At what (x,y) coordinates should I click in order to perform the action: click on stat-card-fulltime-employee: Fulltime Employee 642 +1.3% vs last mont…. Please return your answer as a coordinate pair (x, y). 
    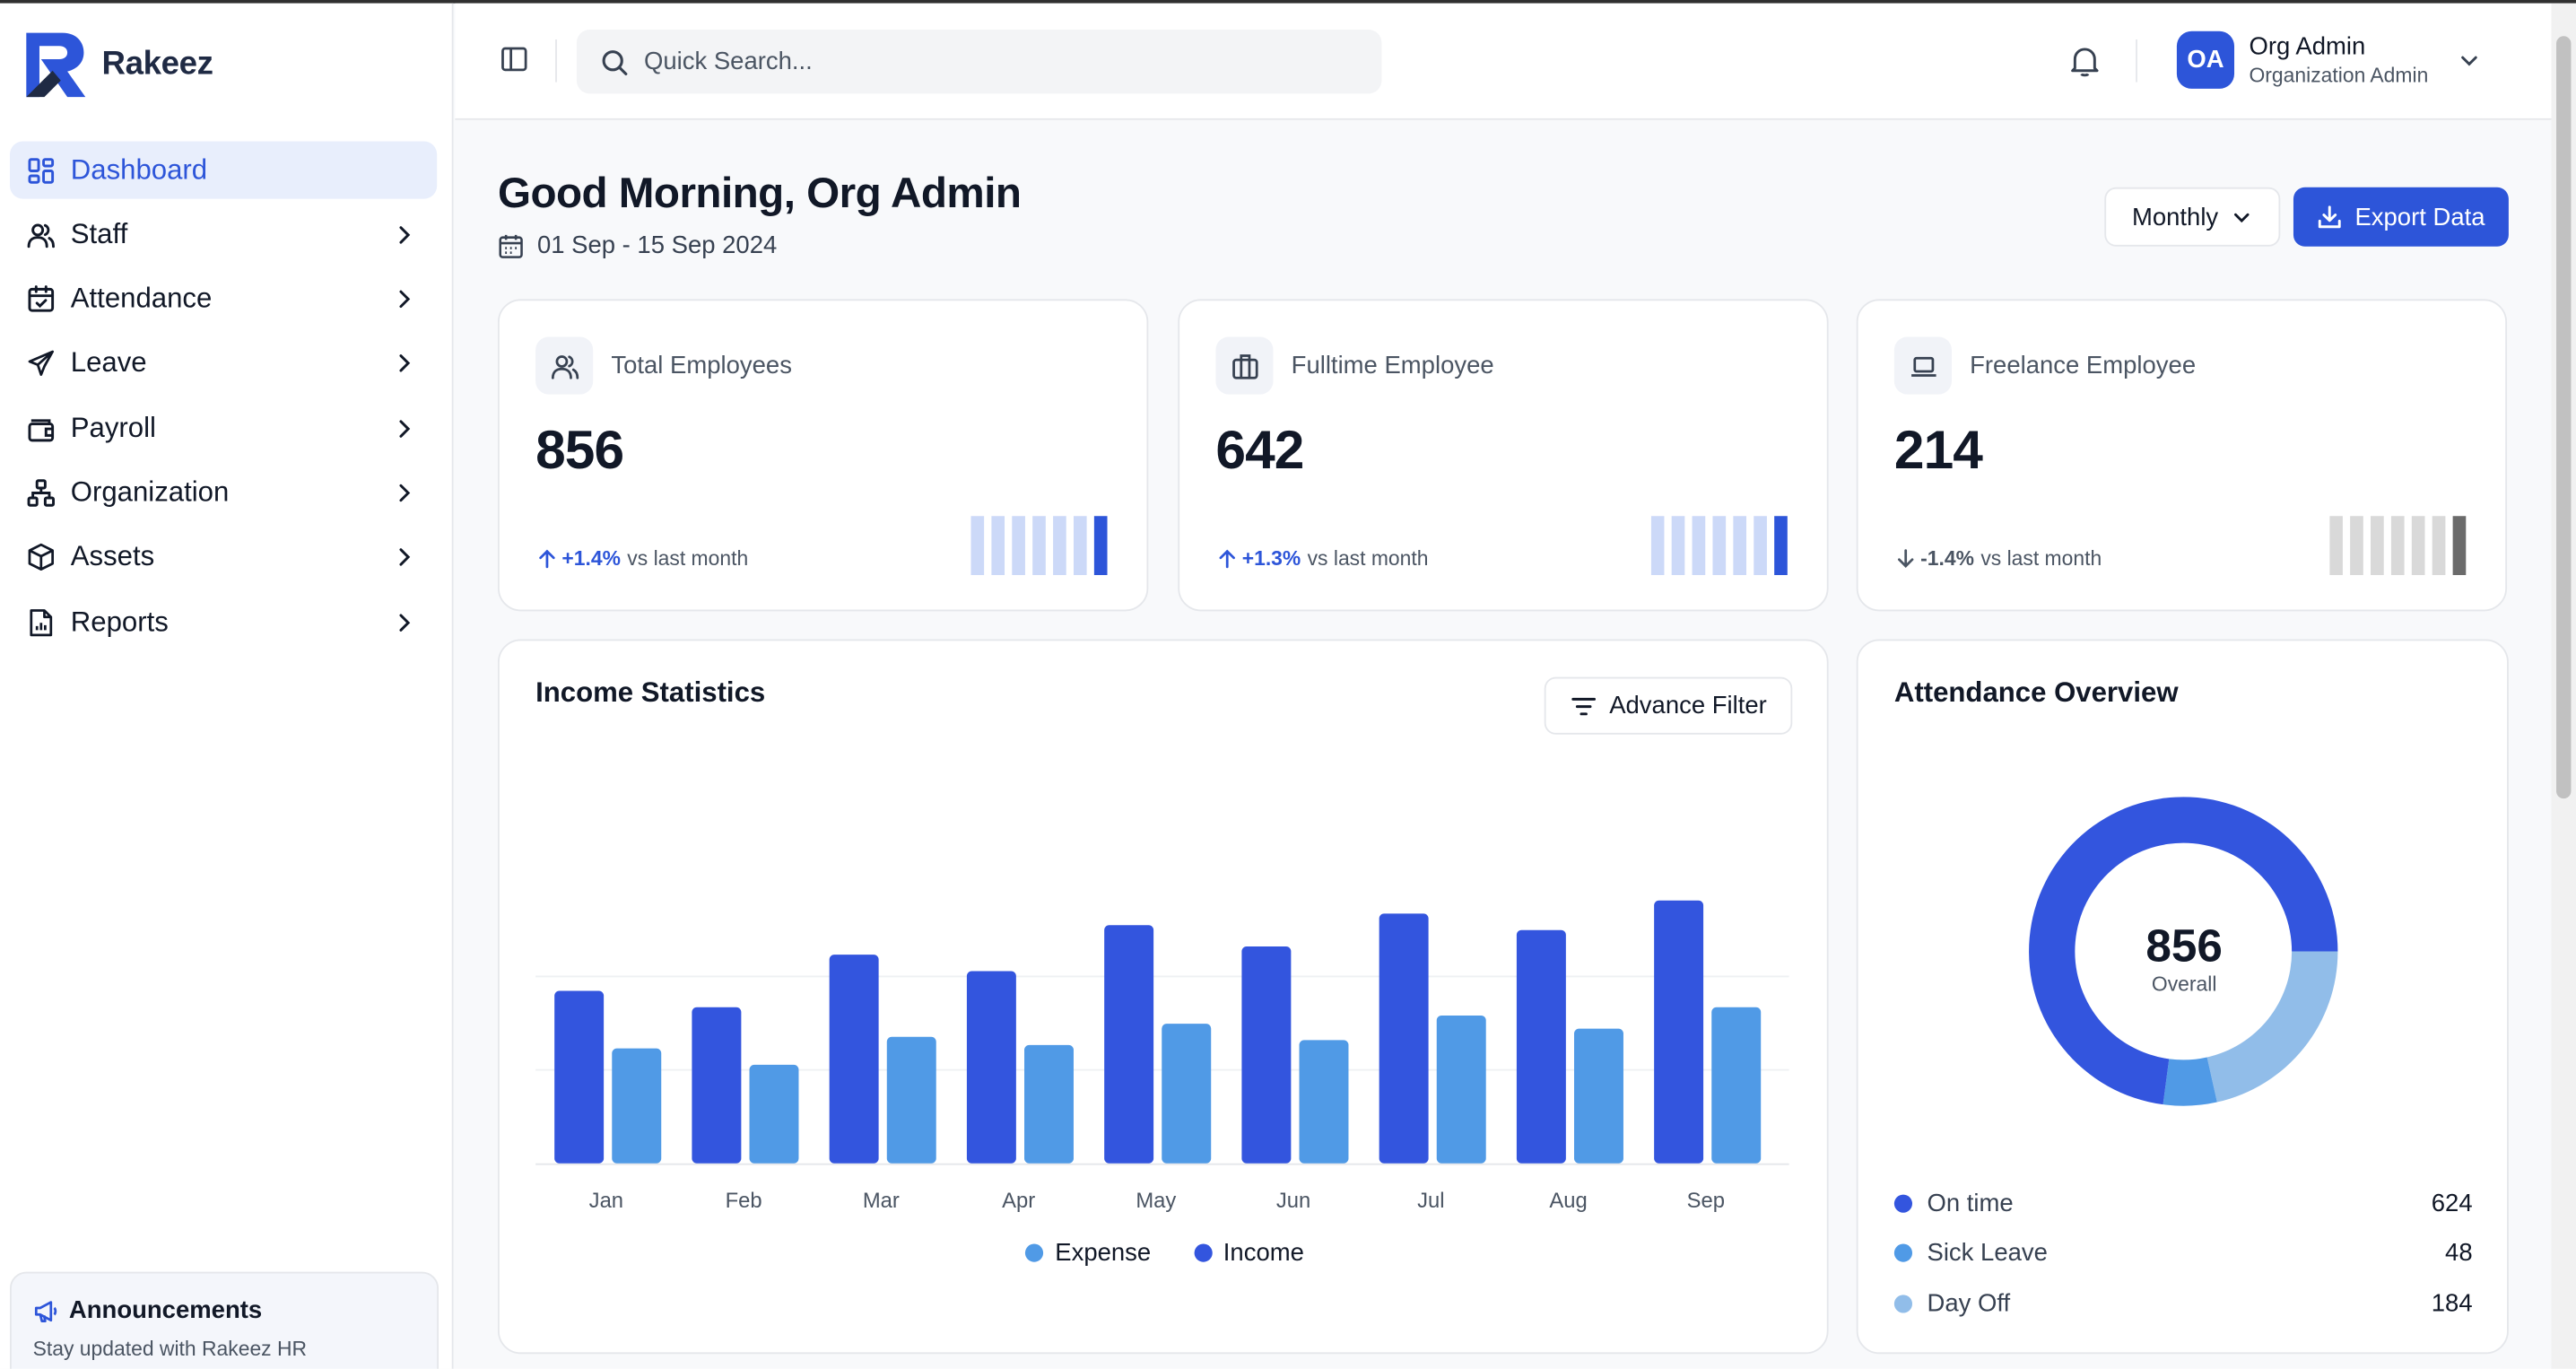
    Looking at the image, I should click on (1503, 455).